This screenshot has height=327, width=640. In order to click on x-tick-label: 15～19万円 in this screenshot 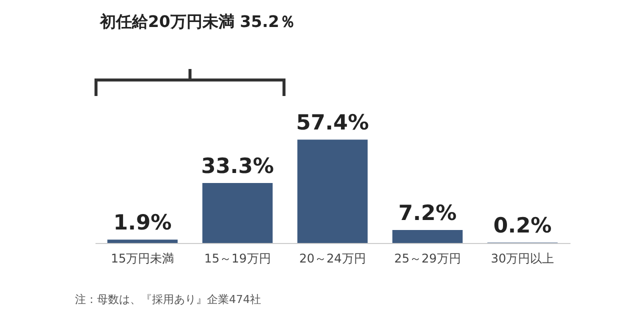, I will do `click(237, 259)`.